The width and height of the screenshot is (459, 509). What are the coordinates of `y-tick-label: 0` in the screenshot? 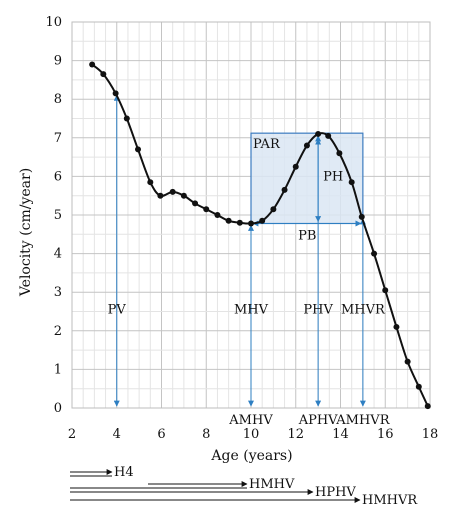 It's located at (58, 408).